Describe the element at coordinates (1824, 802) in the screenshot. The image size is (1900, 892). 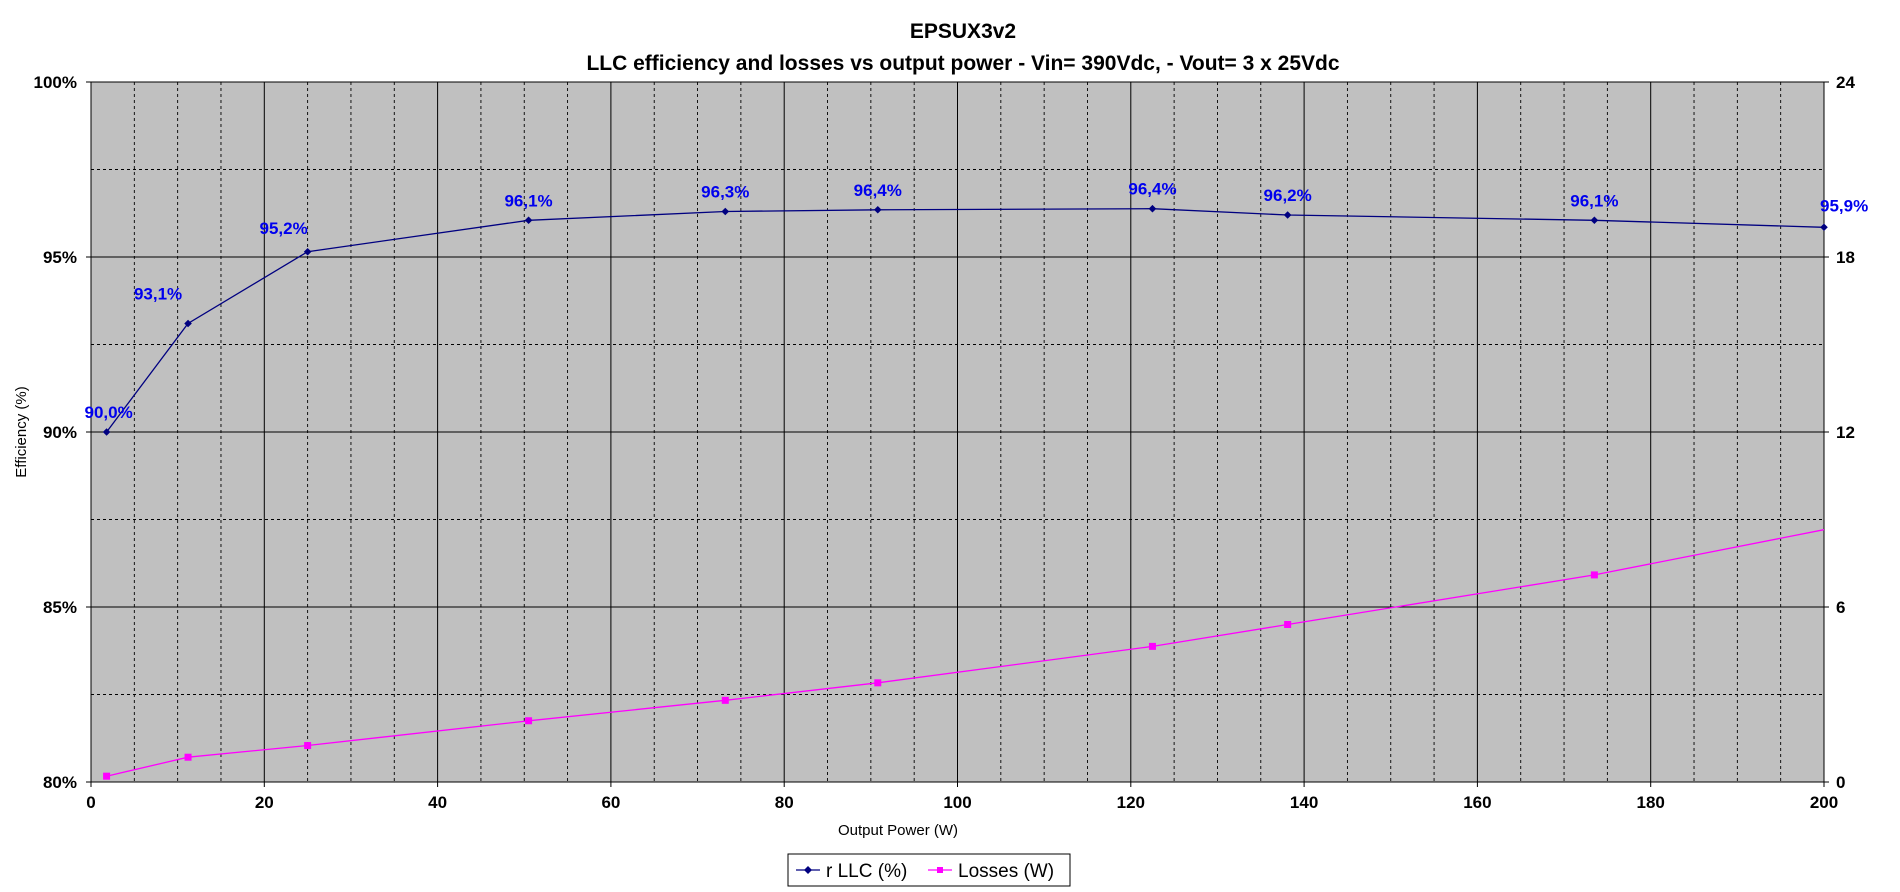
I see `x-tick-label: 200` at that location.